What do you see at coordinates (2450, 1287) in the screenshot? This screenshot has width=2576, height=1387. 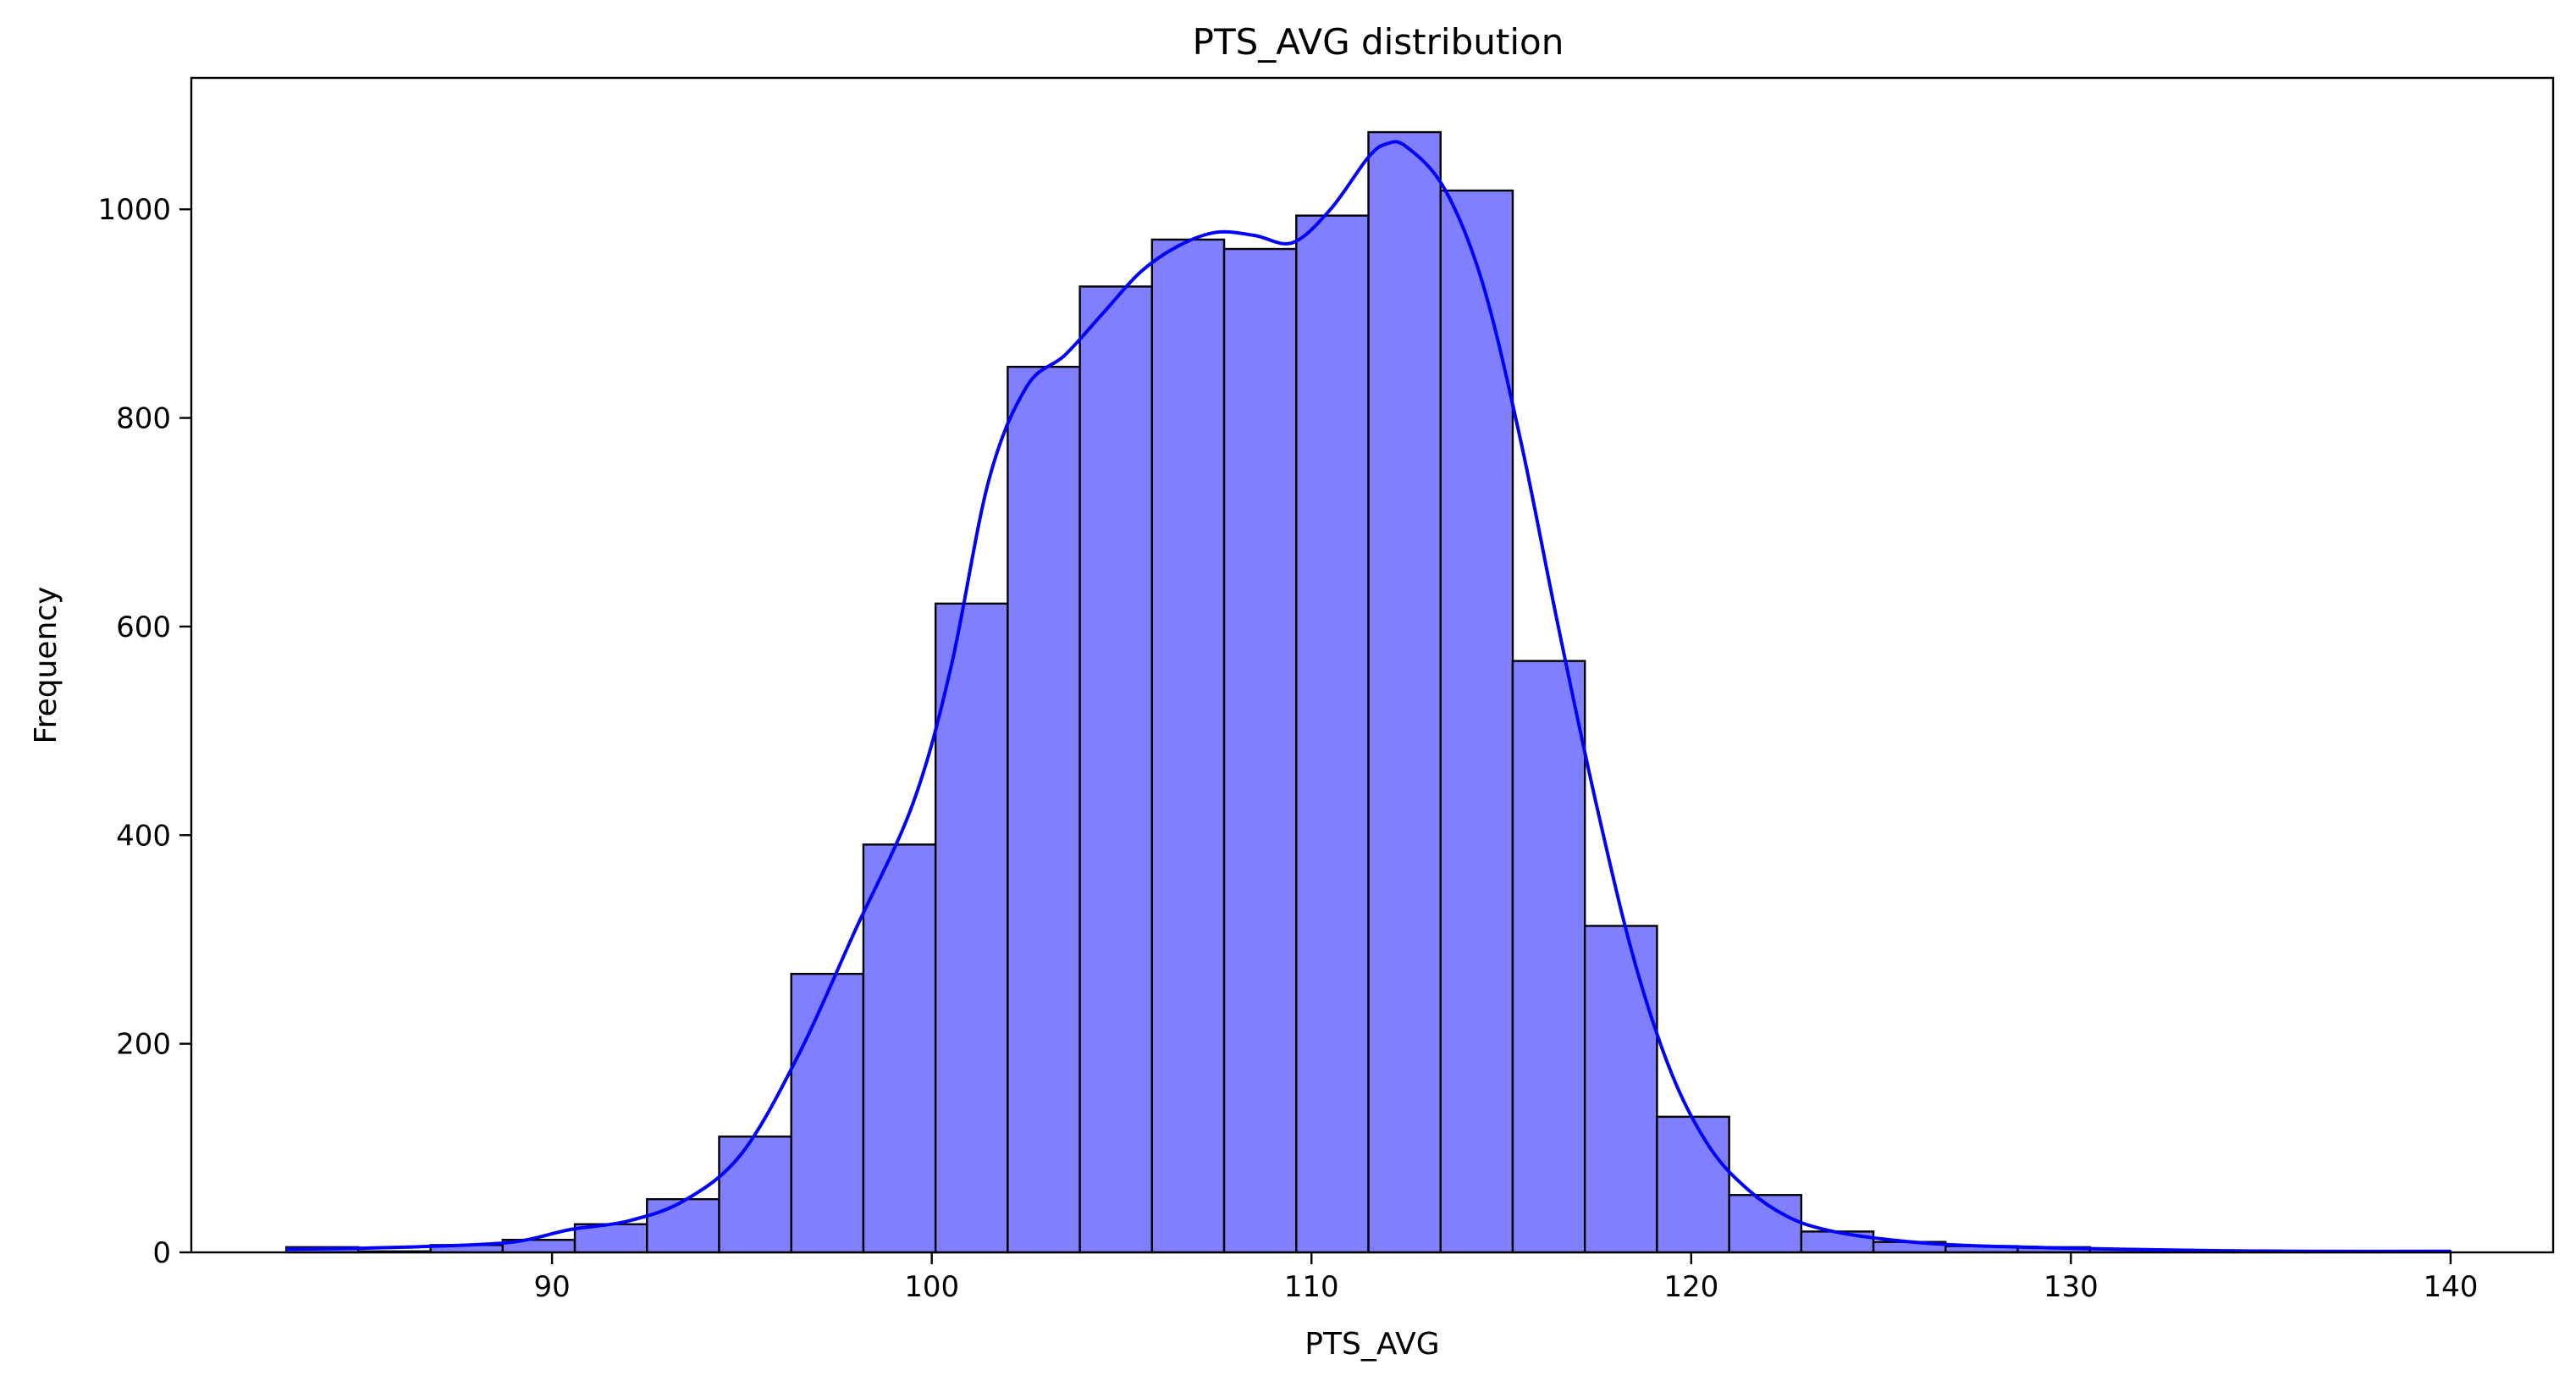 I see `x-tick-label: 140` at bounding box center [2450, 1287].